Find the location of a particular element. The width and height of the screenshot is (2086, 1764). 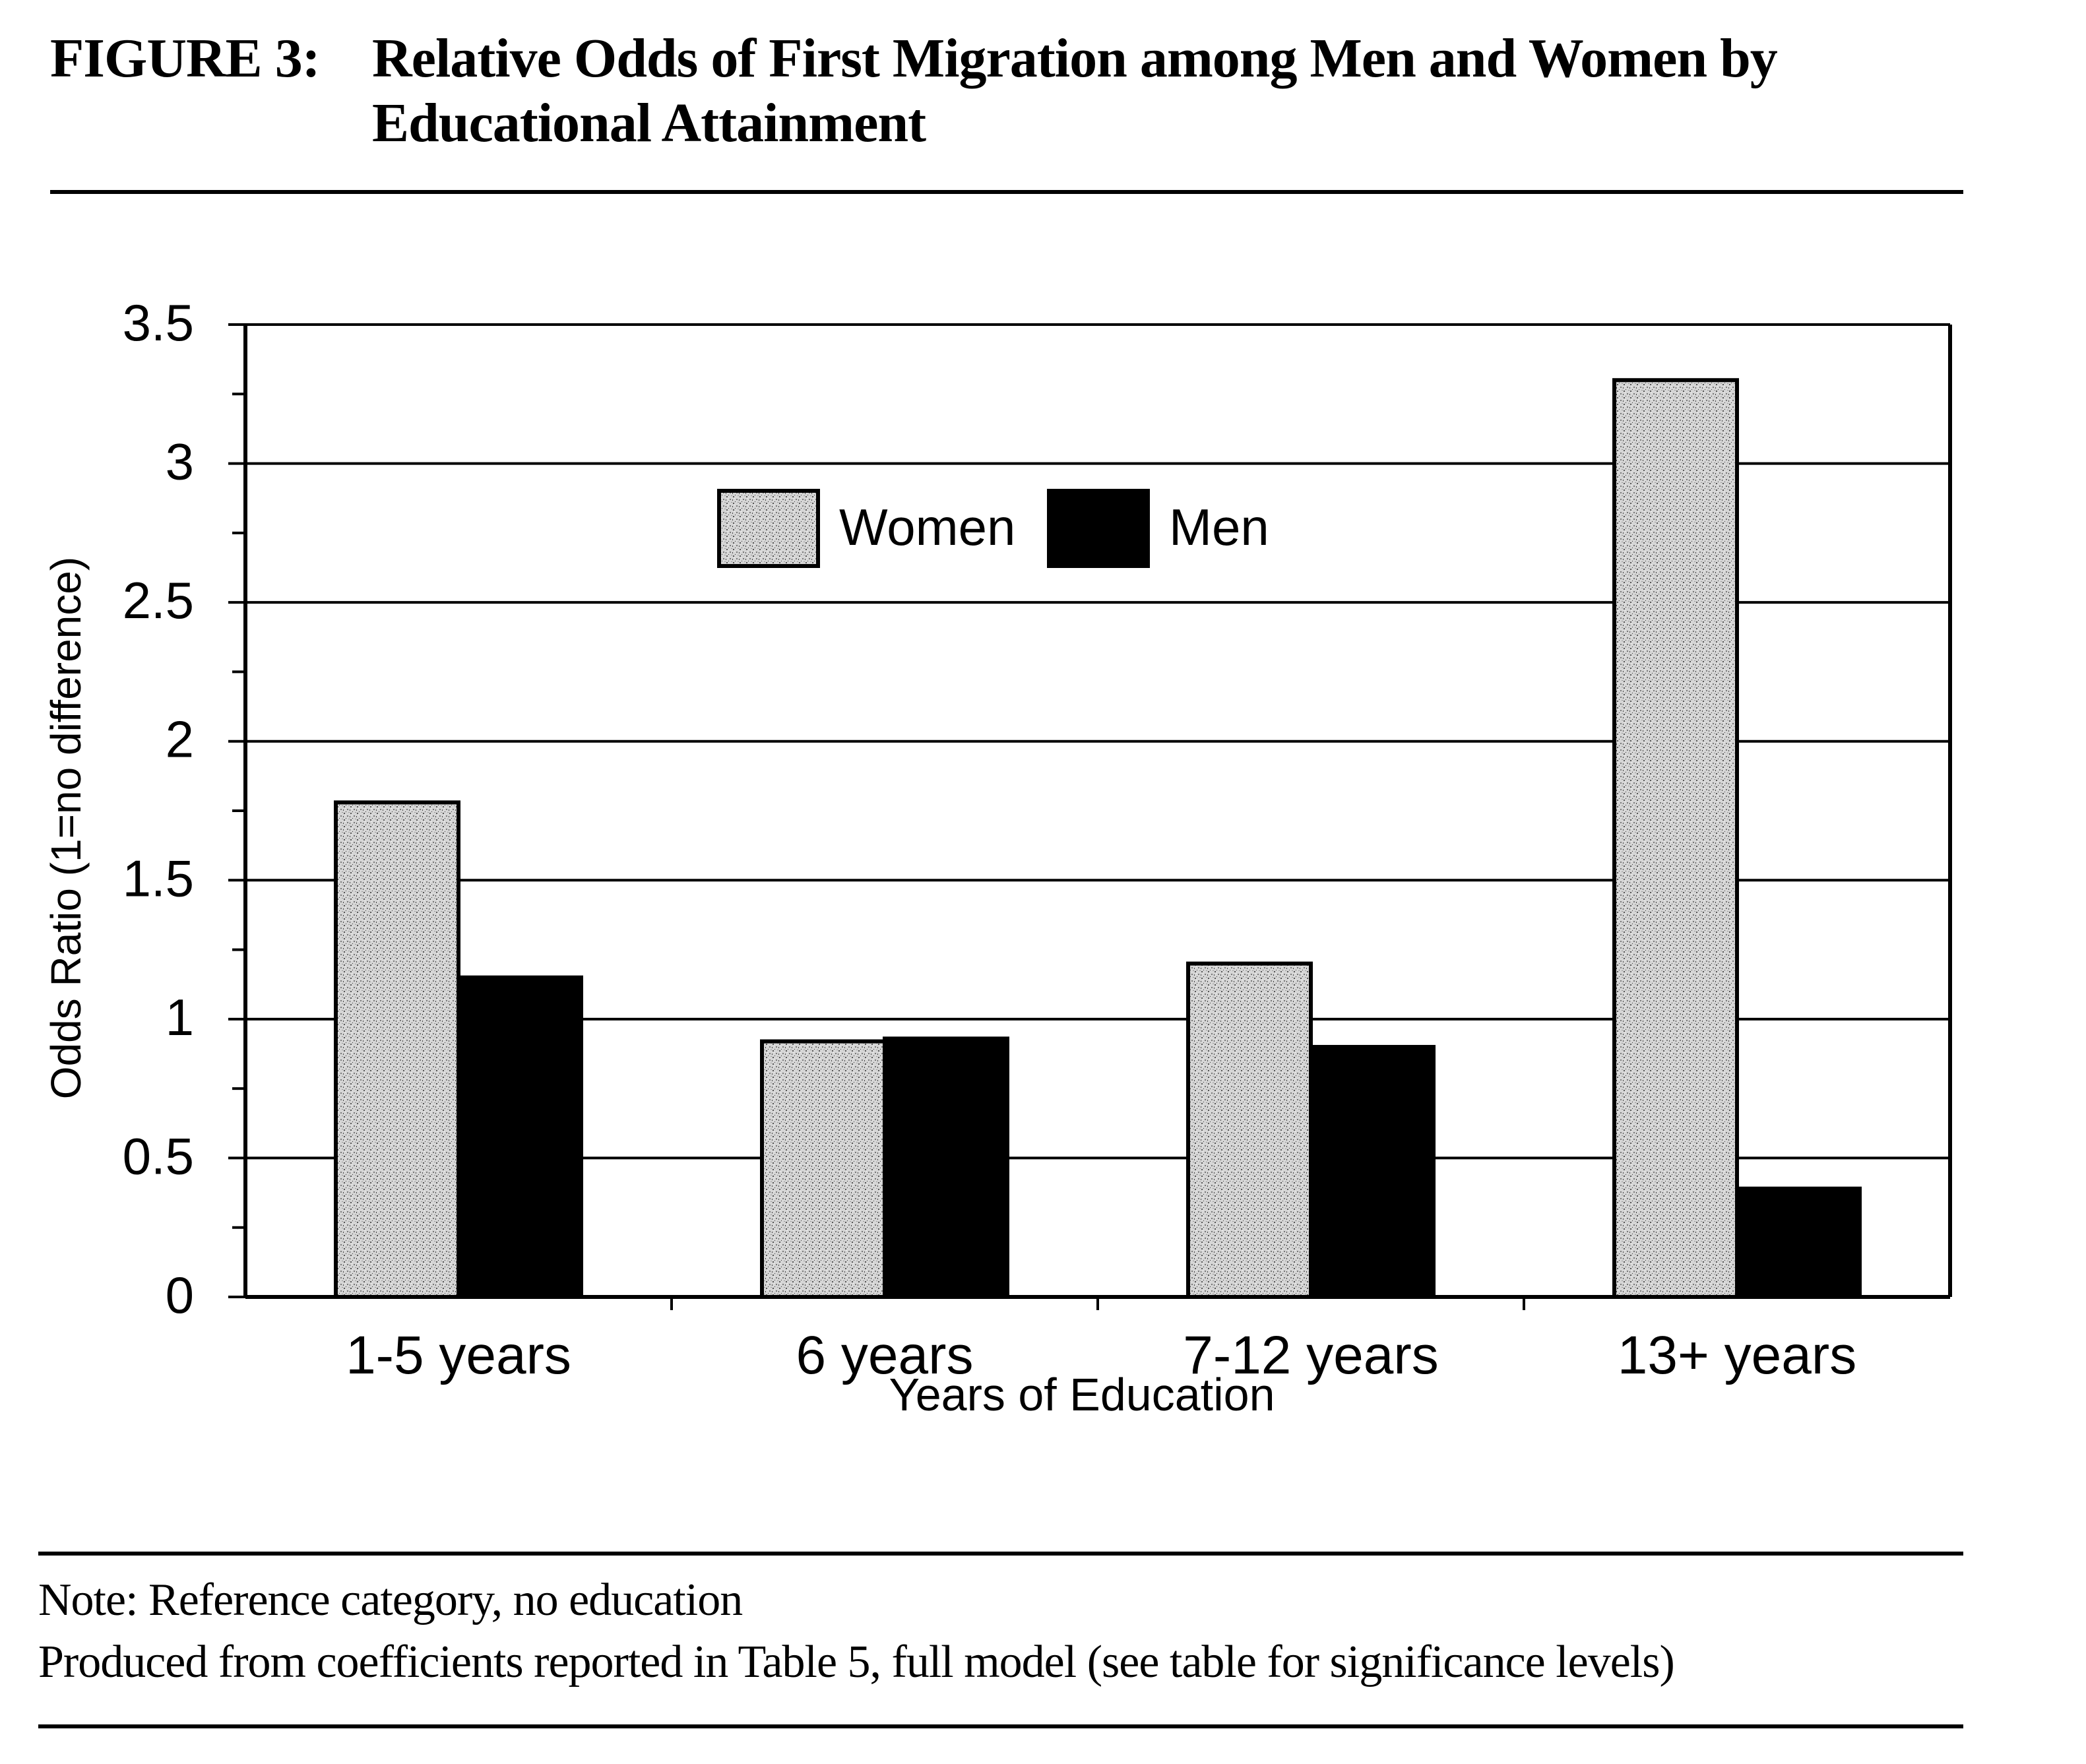

figure-label: FIGURE 3: is located at coordinates (185, 59).